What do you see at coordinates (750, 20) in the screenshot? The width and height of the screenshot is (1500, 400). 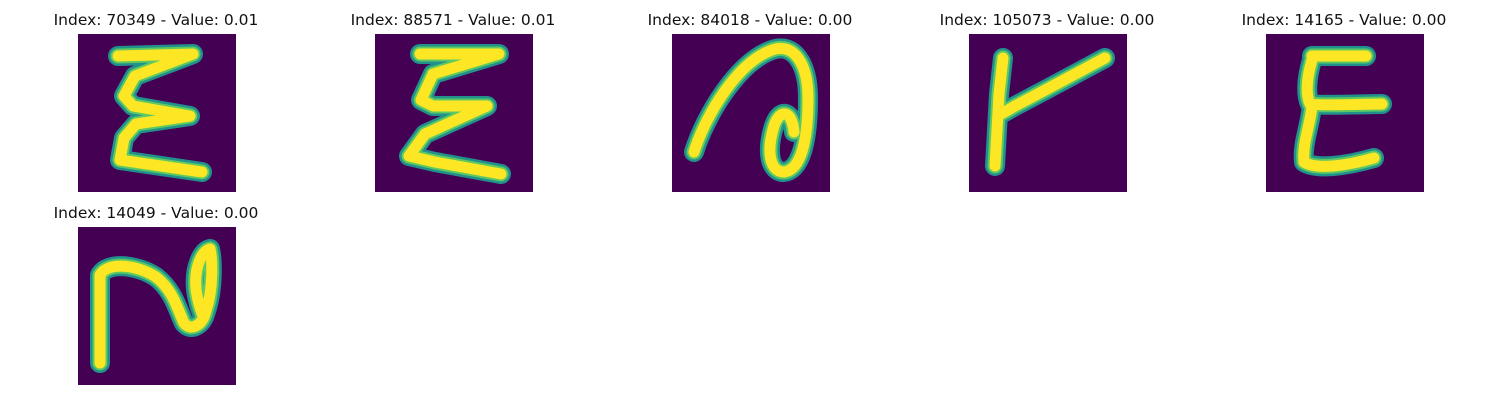 I see `panel-caption: Index: 84018 - Value: 0.00` at bounding box center [750, 20].